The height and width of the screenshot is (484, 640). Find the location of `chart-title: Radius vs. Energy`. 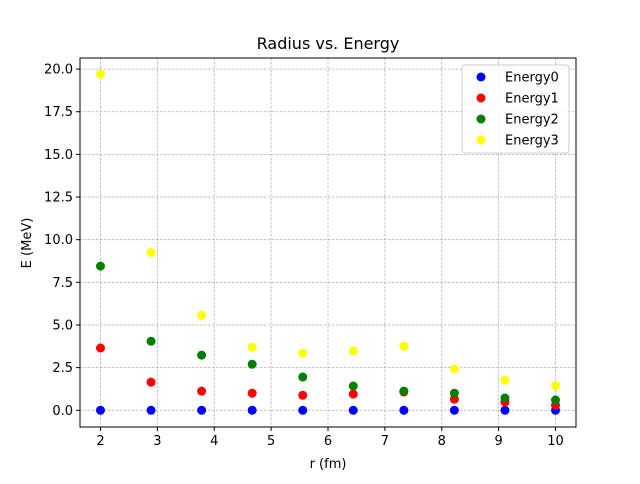

chart-title: Radius vs. Energy is located at coordinates (328, 43).